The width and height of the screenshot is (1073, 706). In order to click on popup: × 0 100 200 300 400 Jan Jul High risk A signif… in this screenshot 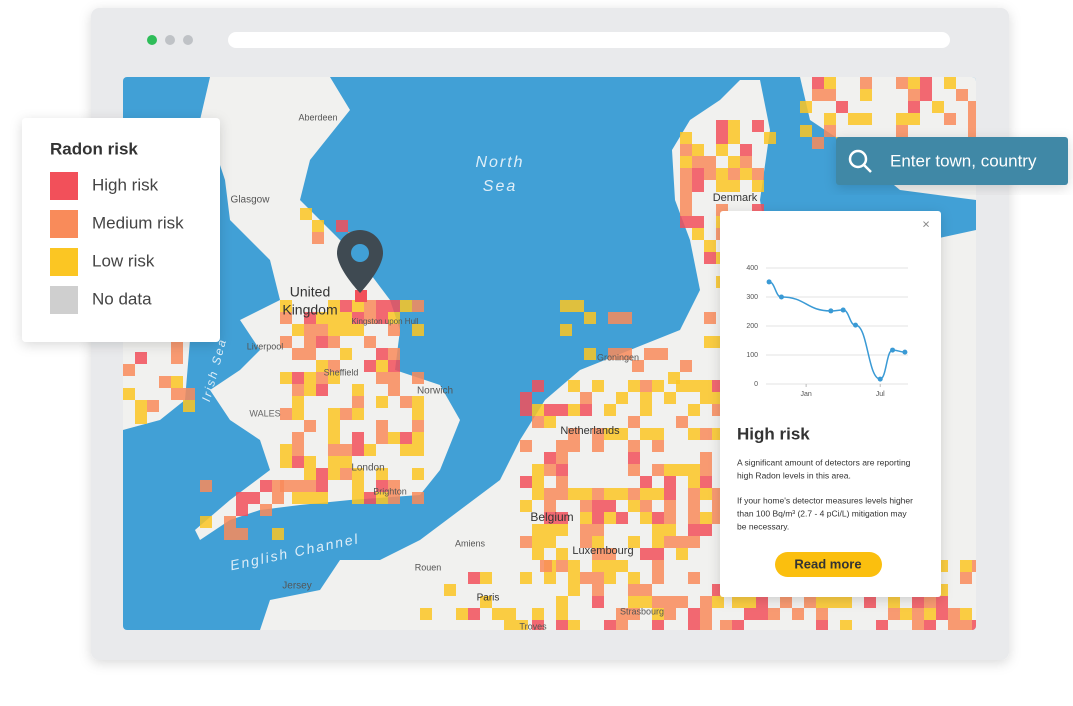, I will do `click(830, 404)`.